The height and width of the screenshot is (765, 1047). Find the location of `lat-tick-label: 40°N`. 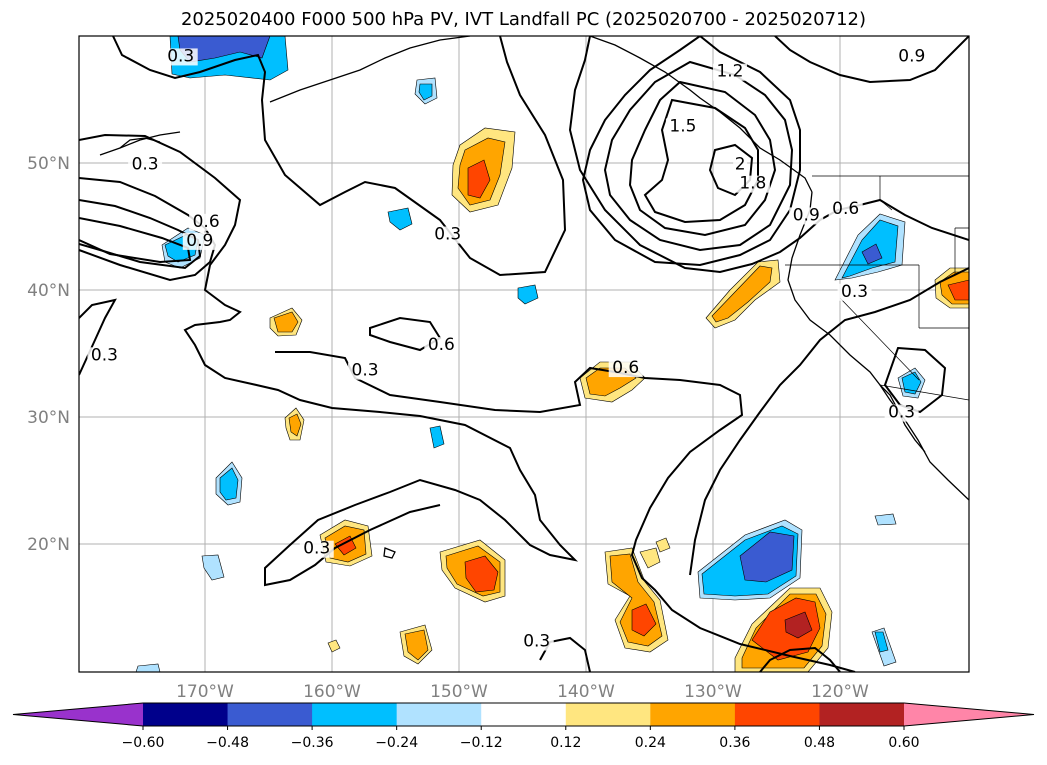

lat-tick-label: 40°N is located at coordinates (48, 291).